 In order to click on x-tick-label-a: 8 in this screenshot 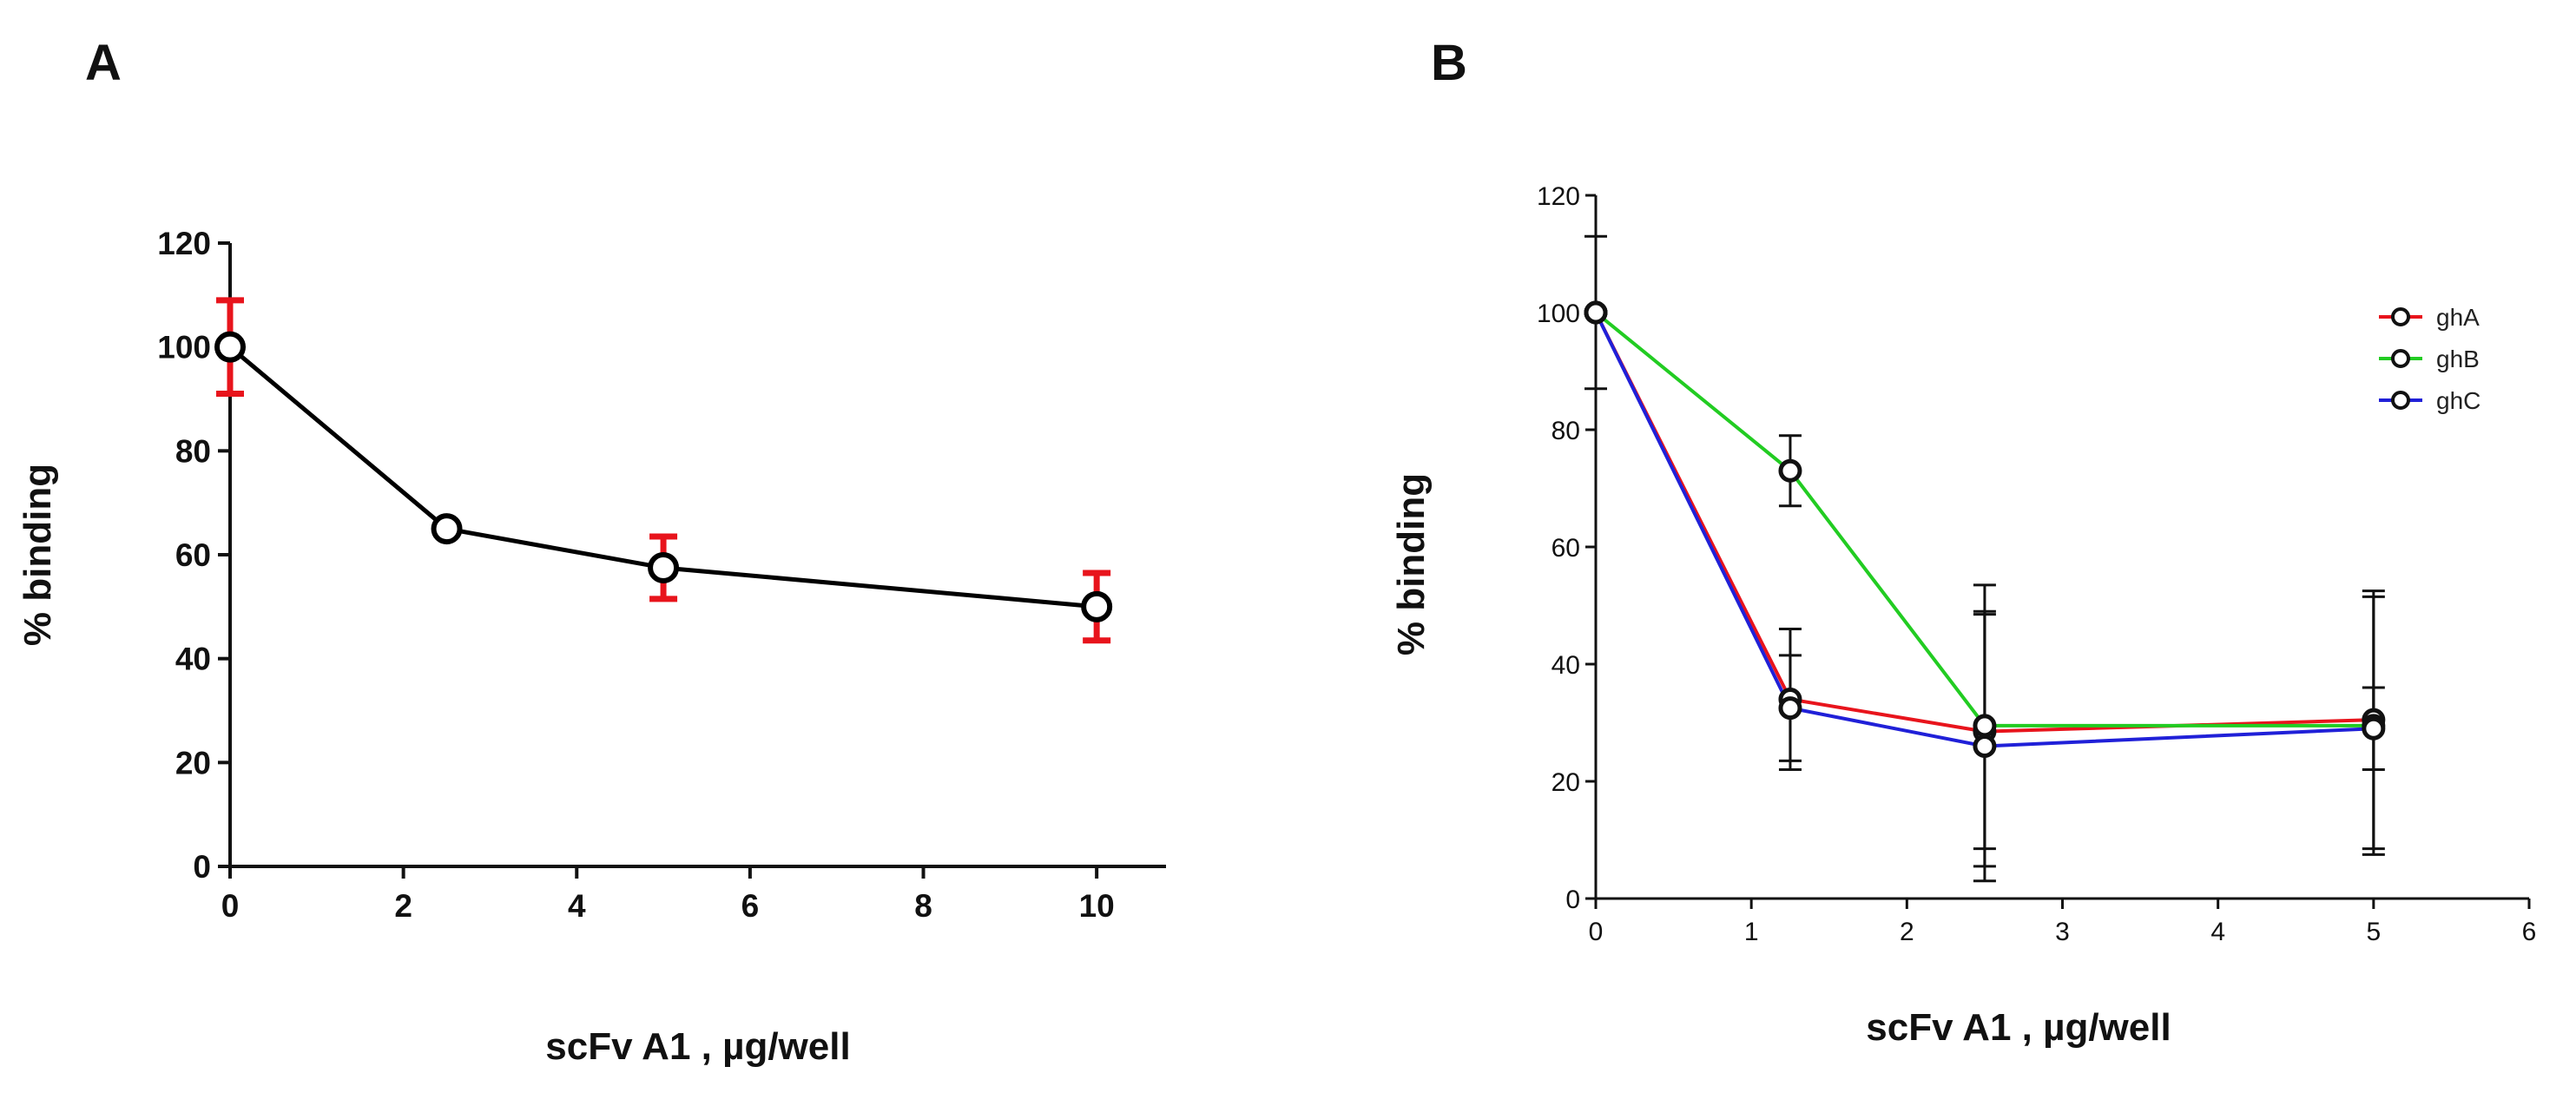, I will do `click(923, 906)`.